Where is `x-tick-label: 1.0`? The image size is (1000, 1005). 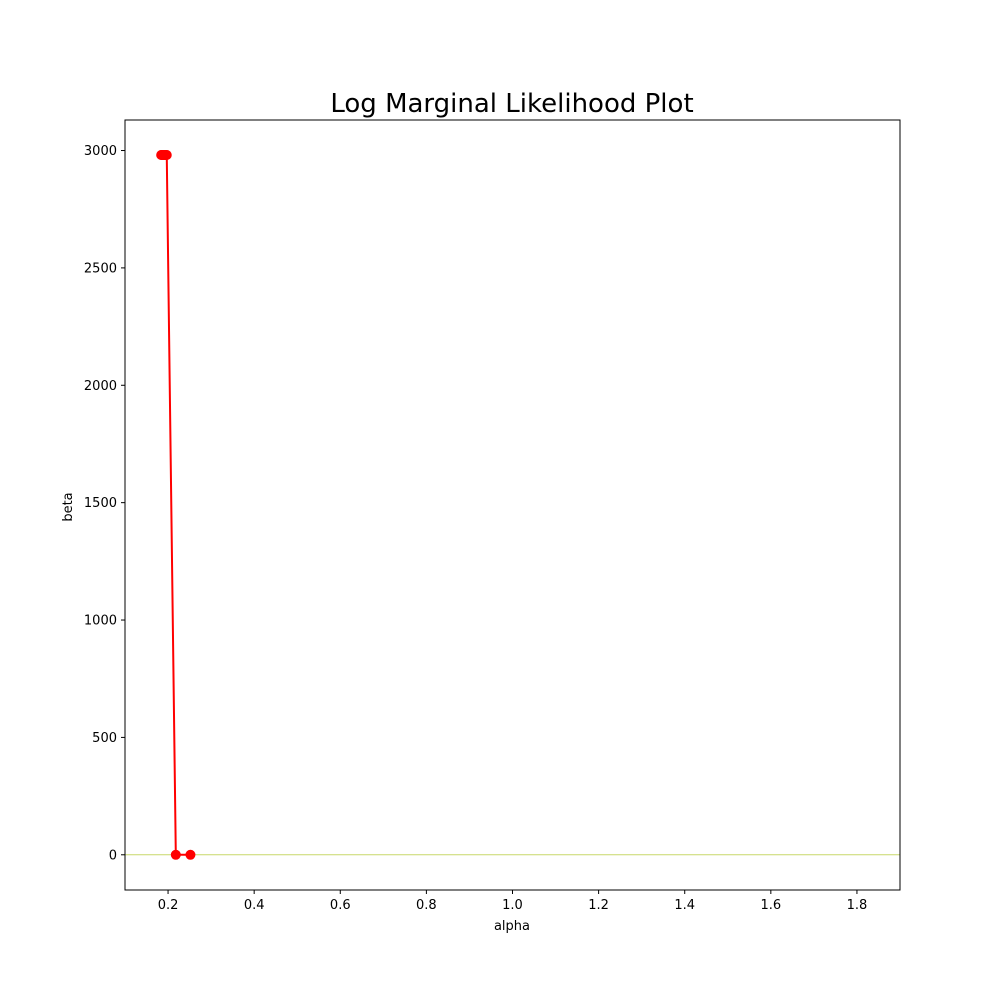
x-tick-label: 1.0 is located at coordinates (512, 905).